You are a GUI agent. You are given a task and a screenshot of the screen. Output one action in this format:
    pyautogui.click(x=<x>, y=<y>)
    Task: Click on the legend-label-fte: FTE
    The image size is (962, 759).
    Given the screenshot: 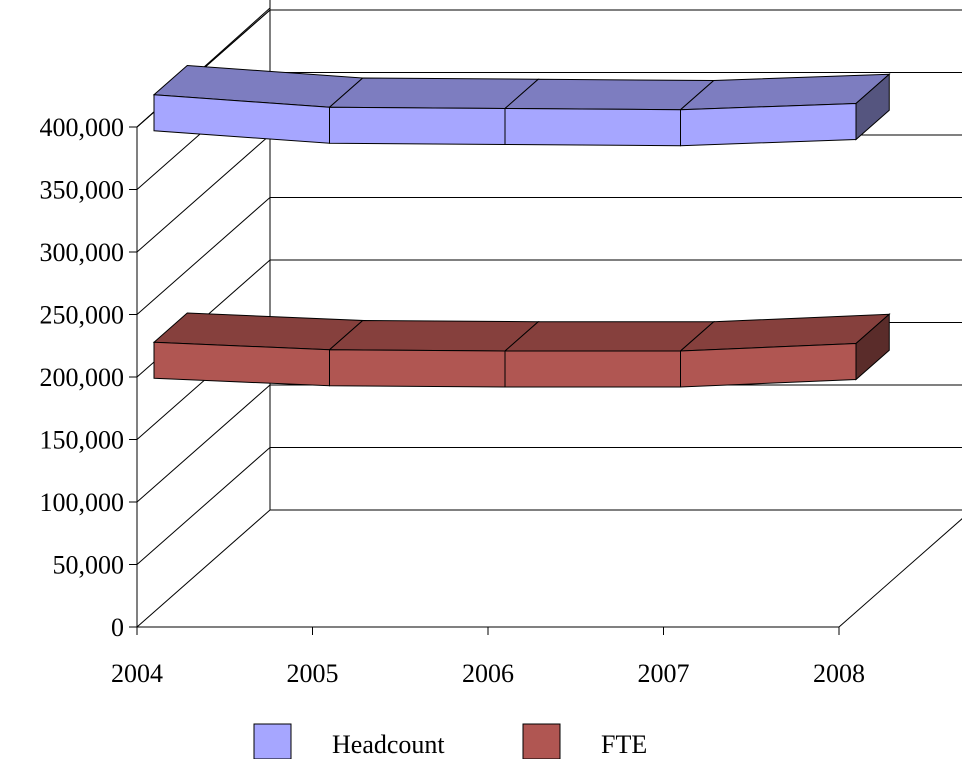 What is the action you would take?
    pyautogui.click(x=624, y=744)
    